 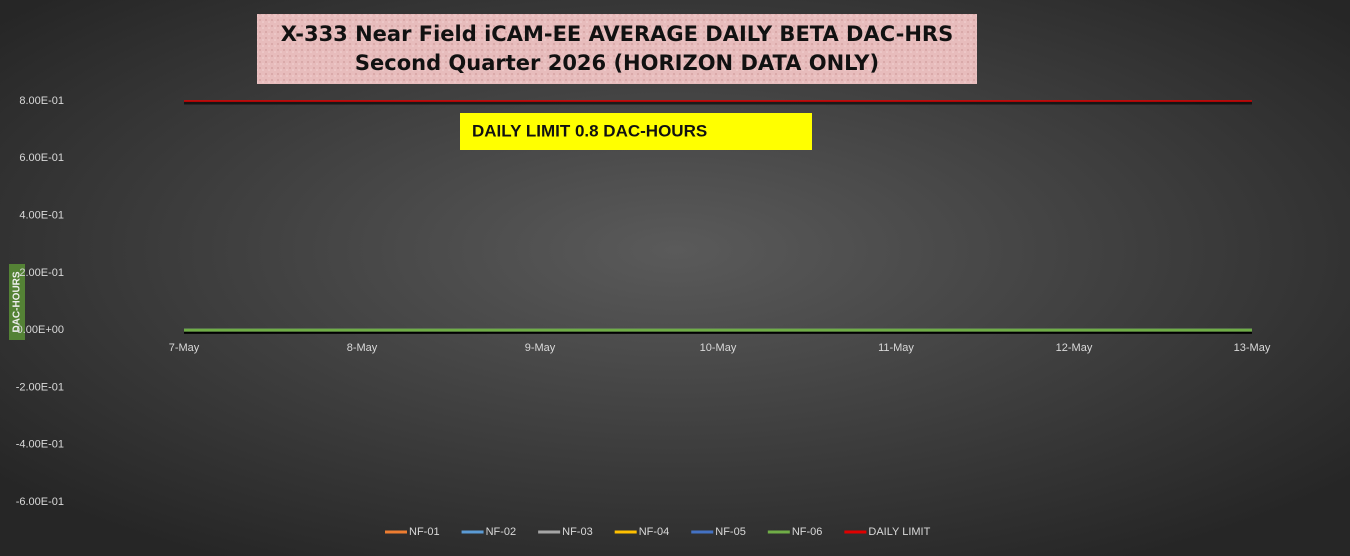 What do you see at coordinates (40, 502) in the screenshot?
I see `y-tick-label: -6.00E-01` at bounding box center [40, 502].